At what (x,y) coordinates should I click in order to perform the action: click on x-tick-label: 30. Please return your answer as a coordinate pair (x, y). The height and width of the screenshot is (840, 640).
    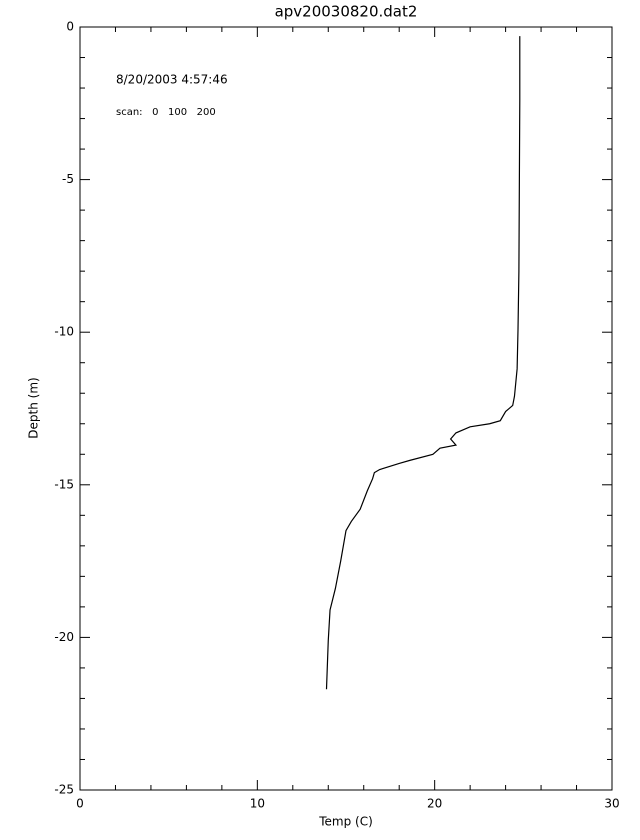
    Looking at the image, I should click on (611, 804).